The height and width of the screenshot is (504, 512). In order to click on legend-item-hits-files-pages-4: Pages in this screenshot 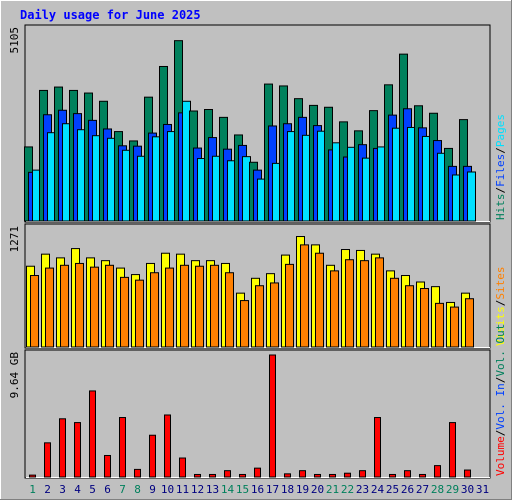, I will do `click(500, 130)`.